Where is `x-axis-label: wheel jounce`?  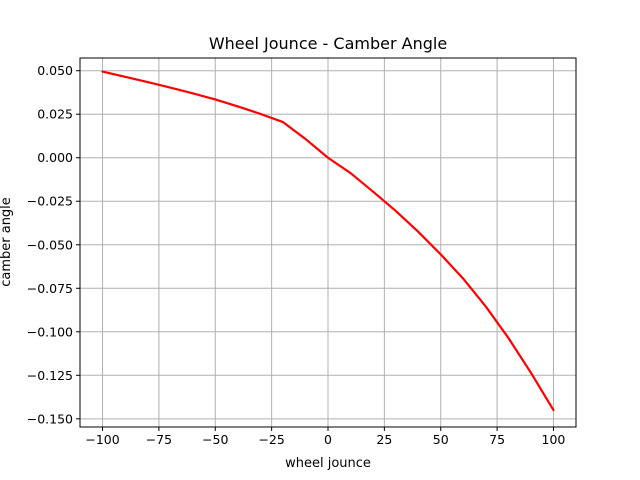
x-axis-label: wheel jounce is located at coordinates (328, 463).